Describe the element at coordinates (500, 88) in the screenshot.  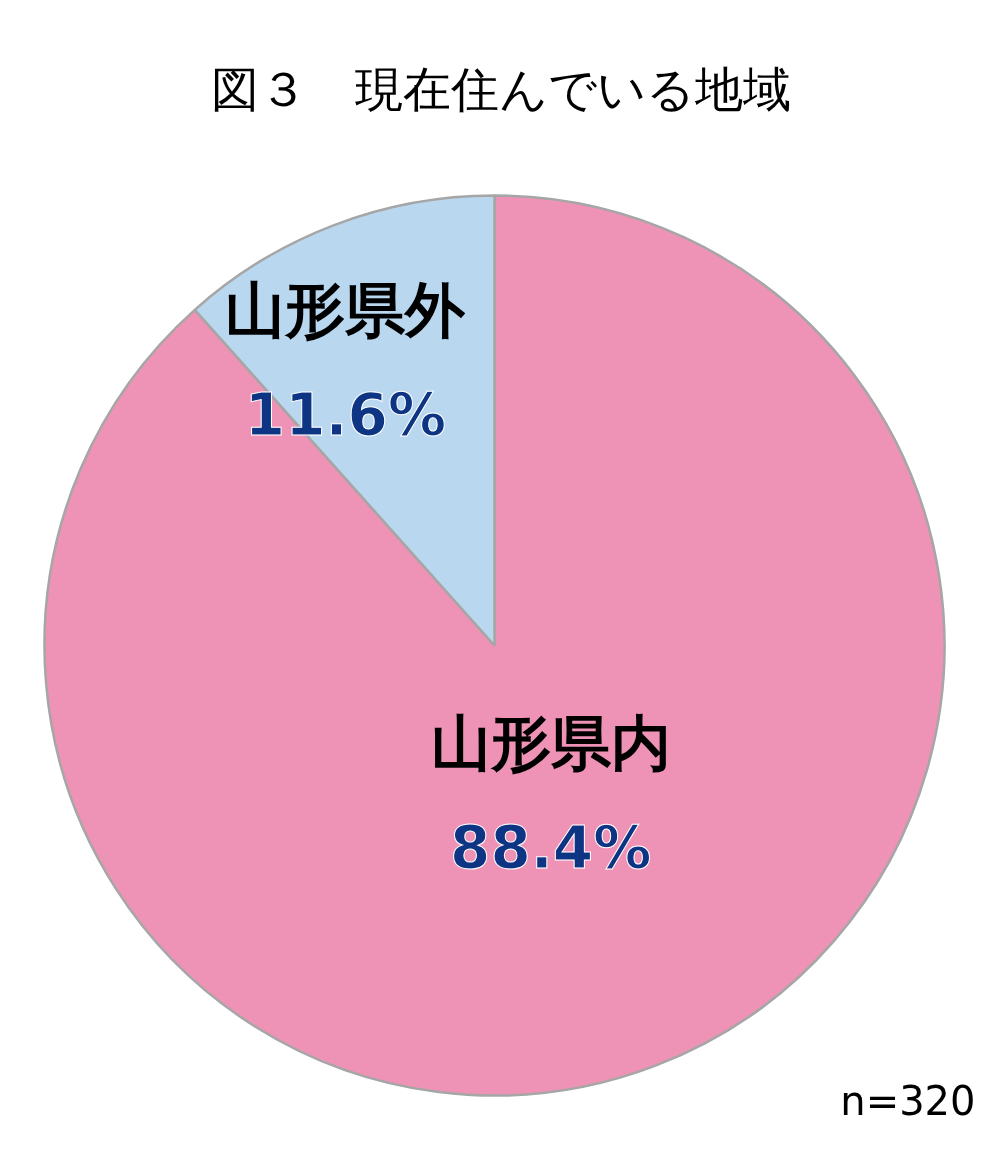
I see `chart-title: 図３ 現在住んでいる地域` at that location.